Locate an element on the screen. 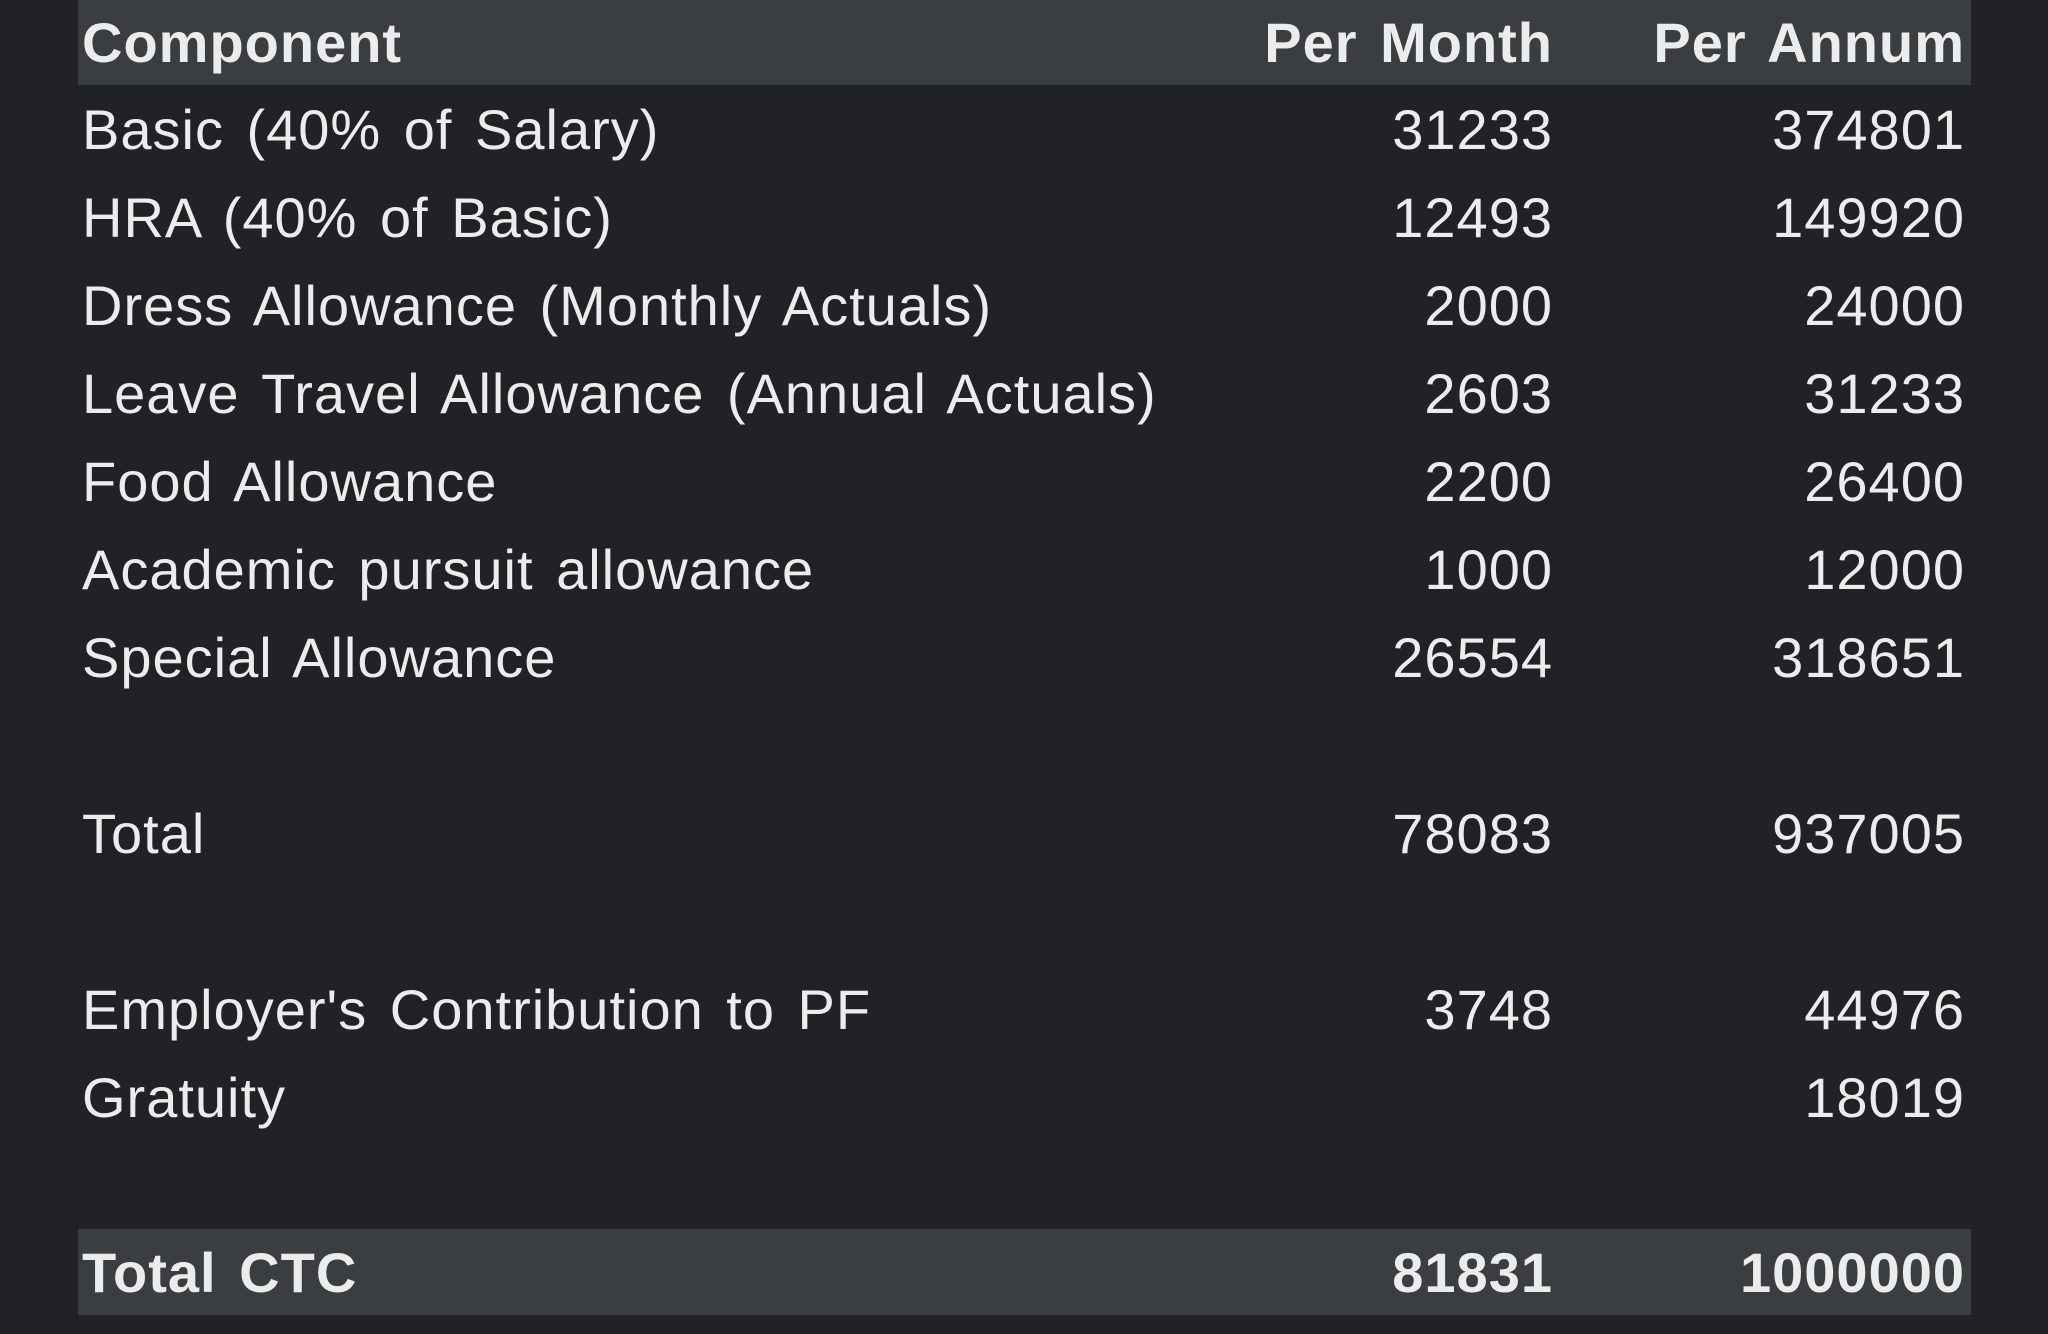 The width and height of the screenshot is (2048, 1334). per-month-cell: 12493 is located at coordinates (1472, 217).